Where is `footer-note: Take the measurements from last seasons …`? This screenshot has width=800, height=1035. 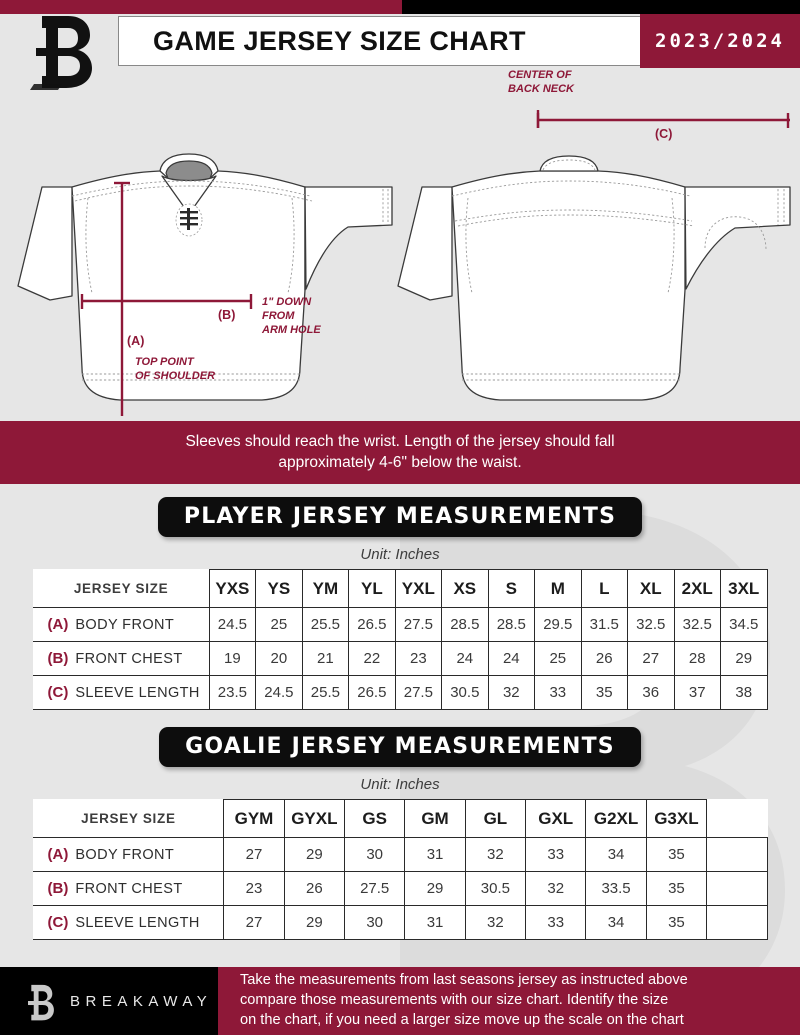 footer-note: Take the measurements from last seasons … is located at coordinates (509, 1001).